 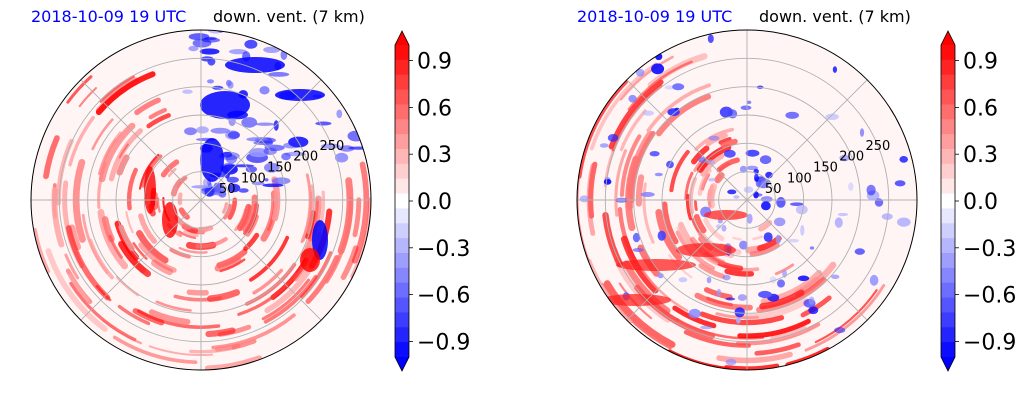 I want to click on colorbar-tick-label: 0.6, so click(x=980, y=108).